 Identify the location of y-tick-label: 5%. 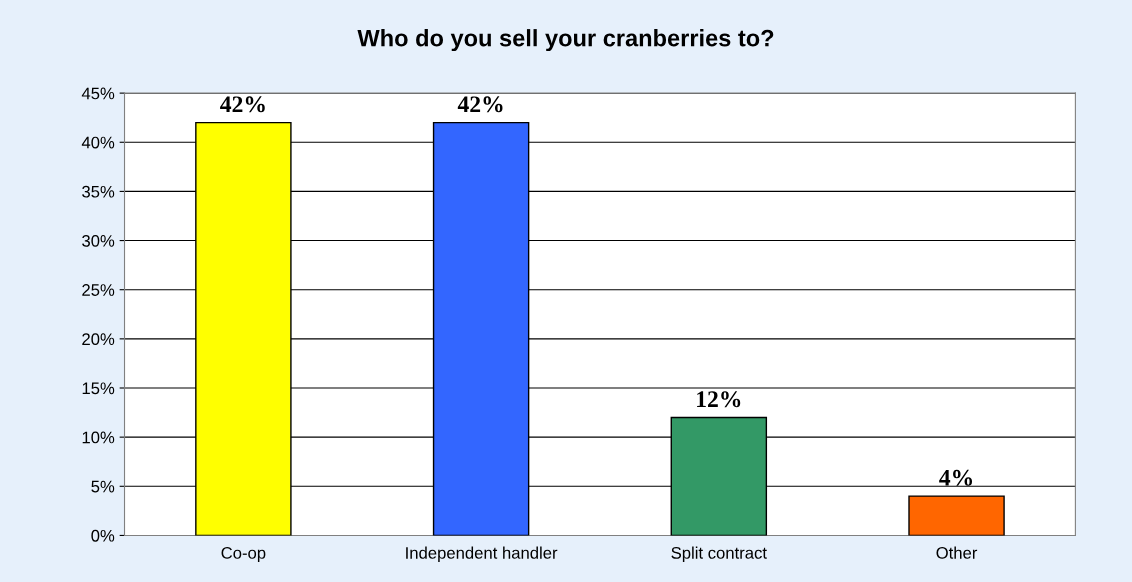
(103, 486).